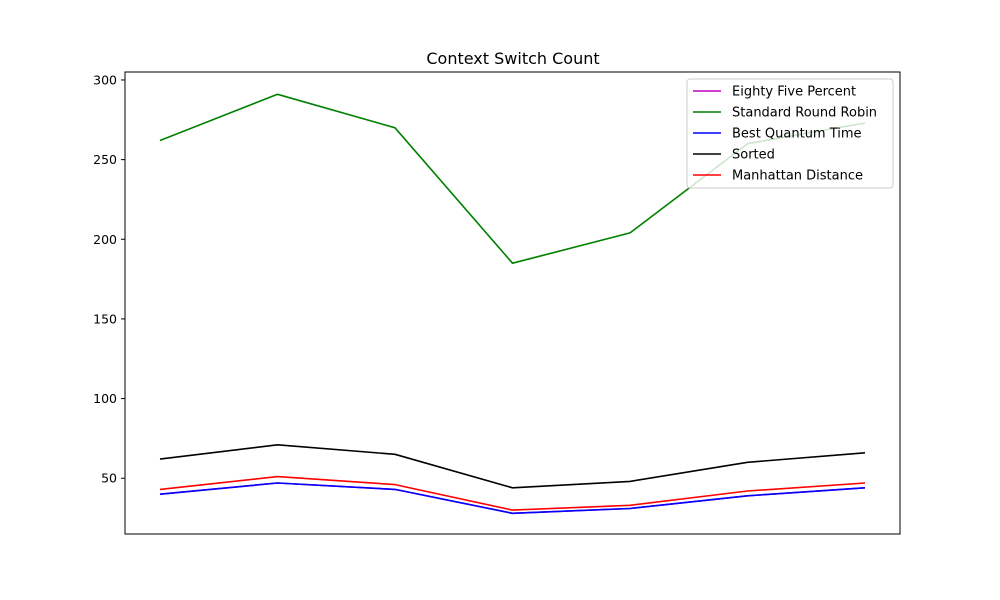  What do you see at coordinates (794, 92) in the screenshot?
I see `legend-label: Eighty Five Percent` at bounding box center [794, 92].